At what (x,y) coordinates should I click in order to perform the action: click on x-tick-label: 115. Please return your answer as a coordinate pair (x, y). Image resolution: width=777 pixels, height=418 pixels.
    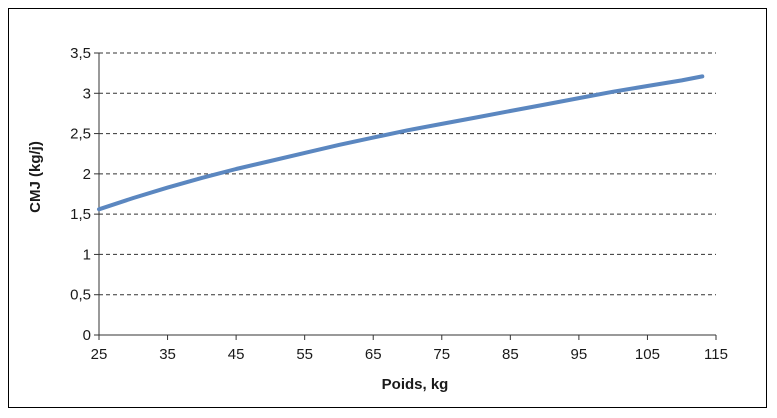
    Looking at the image, I should click on (716, 354).